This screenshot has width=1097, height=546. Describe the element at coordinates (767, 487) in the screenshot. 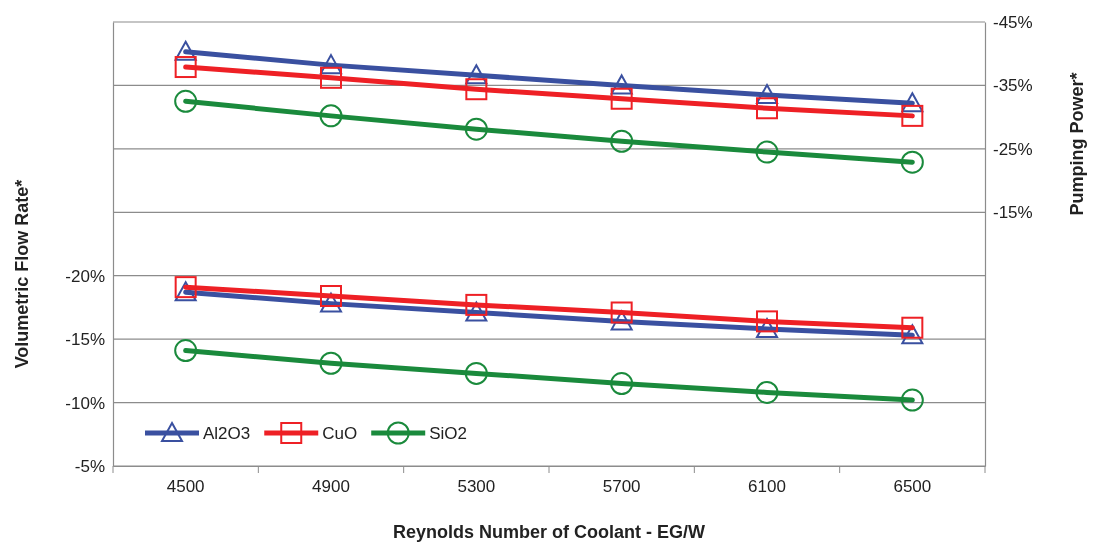

I see `x-tick-label: 6100` at that location.